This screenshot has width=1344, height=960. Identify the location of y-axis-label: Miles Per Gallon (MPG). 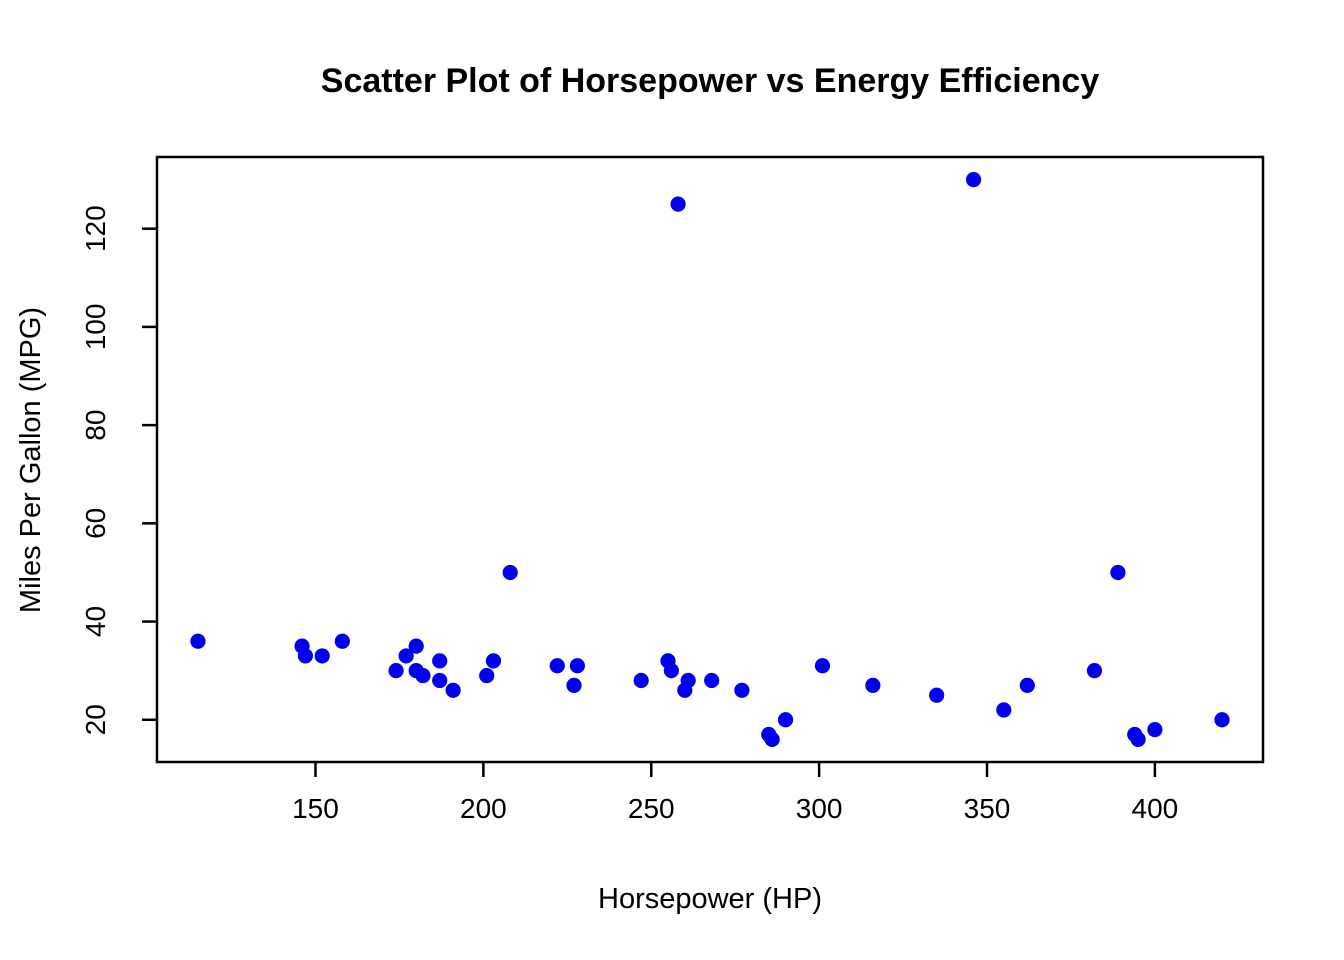
(31, 460).